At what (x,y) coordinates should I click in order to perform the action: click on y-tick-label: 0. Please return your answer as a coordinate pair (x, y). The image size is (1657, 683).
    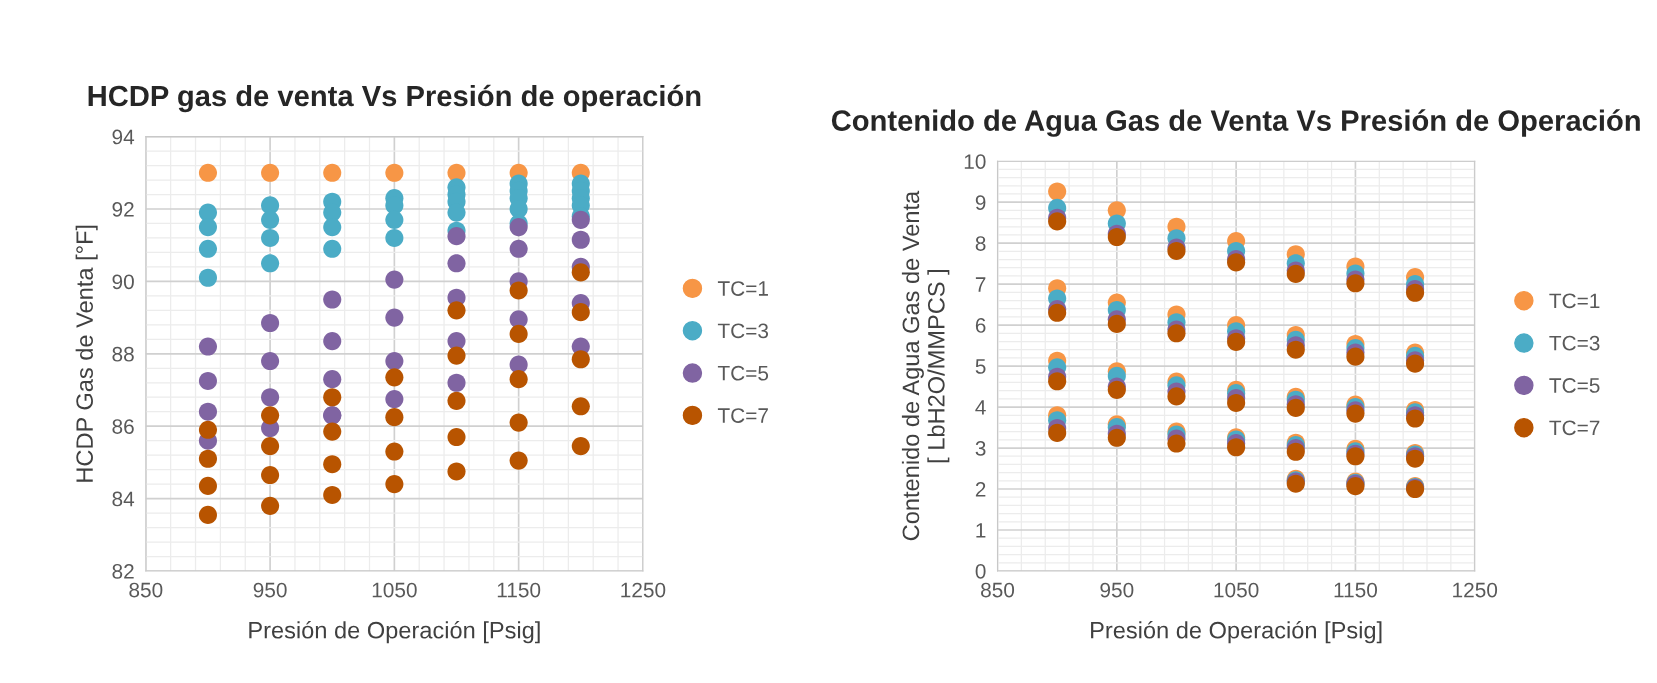
    Looking at the image, I should click on (980, 571).